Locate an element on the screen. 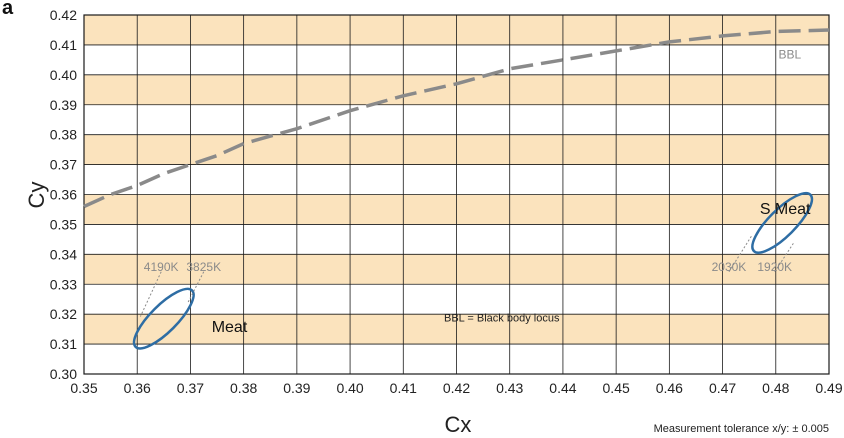 The image size is (844, 438). y-tick-label: 0.33 is located at coordinates (63, 284).